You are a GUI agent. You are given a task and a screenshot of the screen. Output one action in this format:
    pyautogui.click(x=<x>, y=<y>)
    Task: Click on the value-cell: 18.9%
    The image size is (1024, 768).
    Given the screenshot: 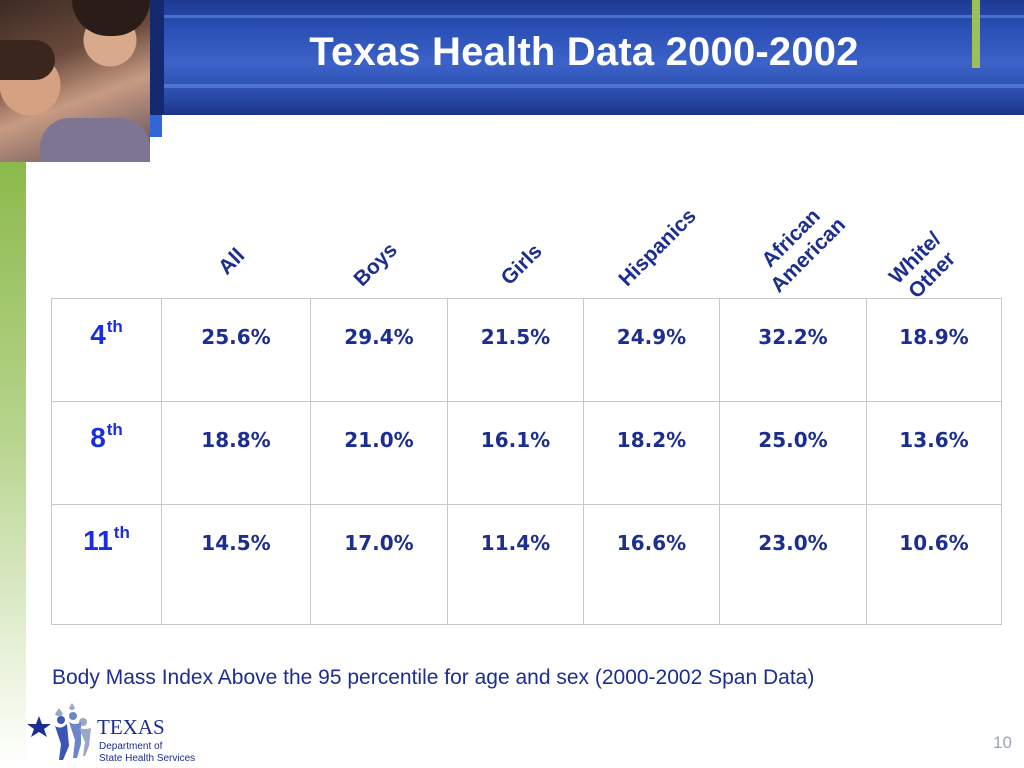 What is the action you would take?
    pyautogui.click(x=934, y=350)
    